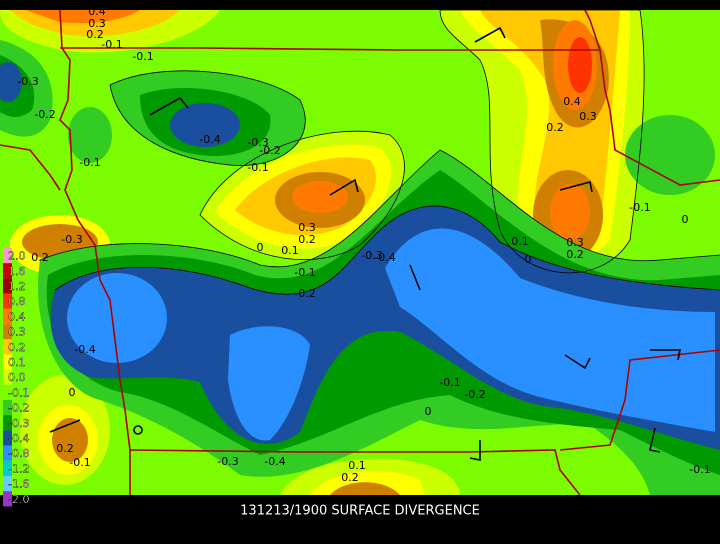 This screenshot has width=720, height=544. What do you see at coordinates (18, 484) in the screenshot?
I see `legend-label: -1.6` at bounding box center [18, 484].